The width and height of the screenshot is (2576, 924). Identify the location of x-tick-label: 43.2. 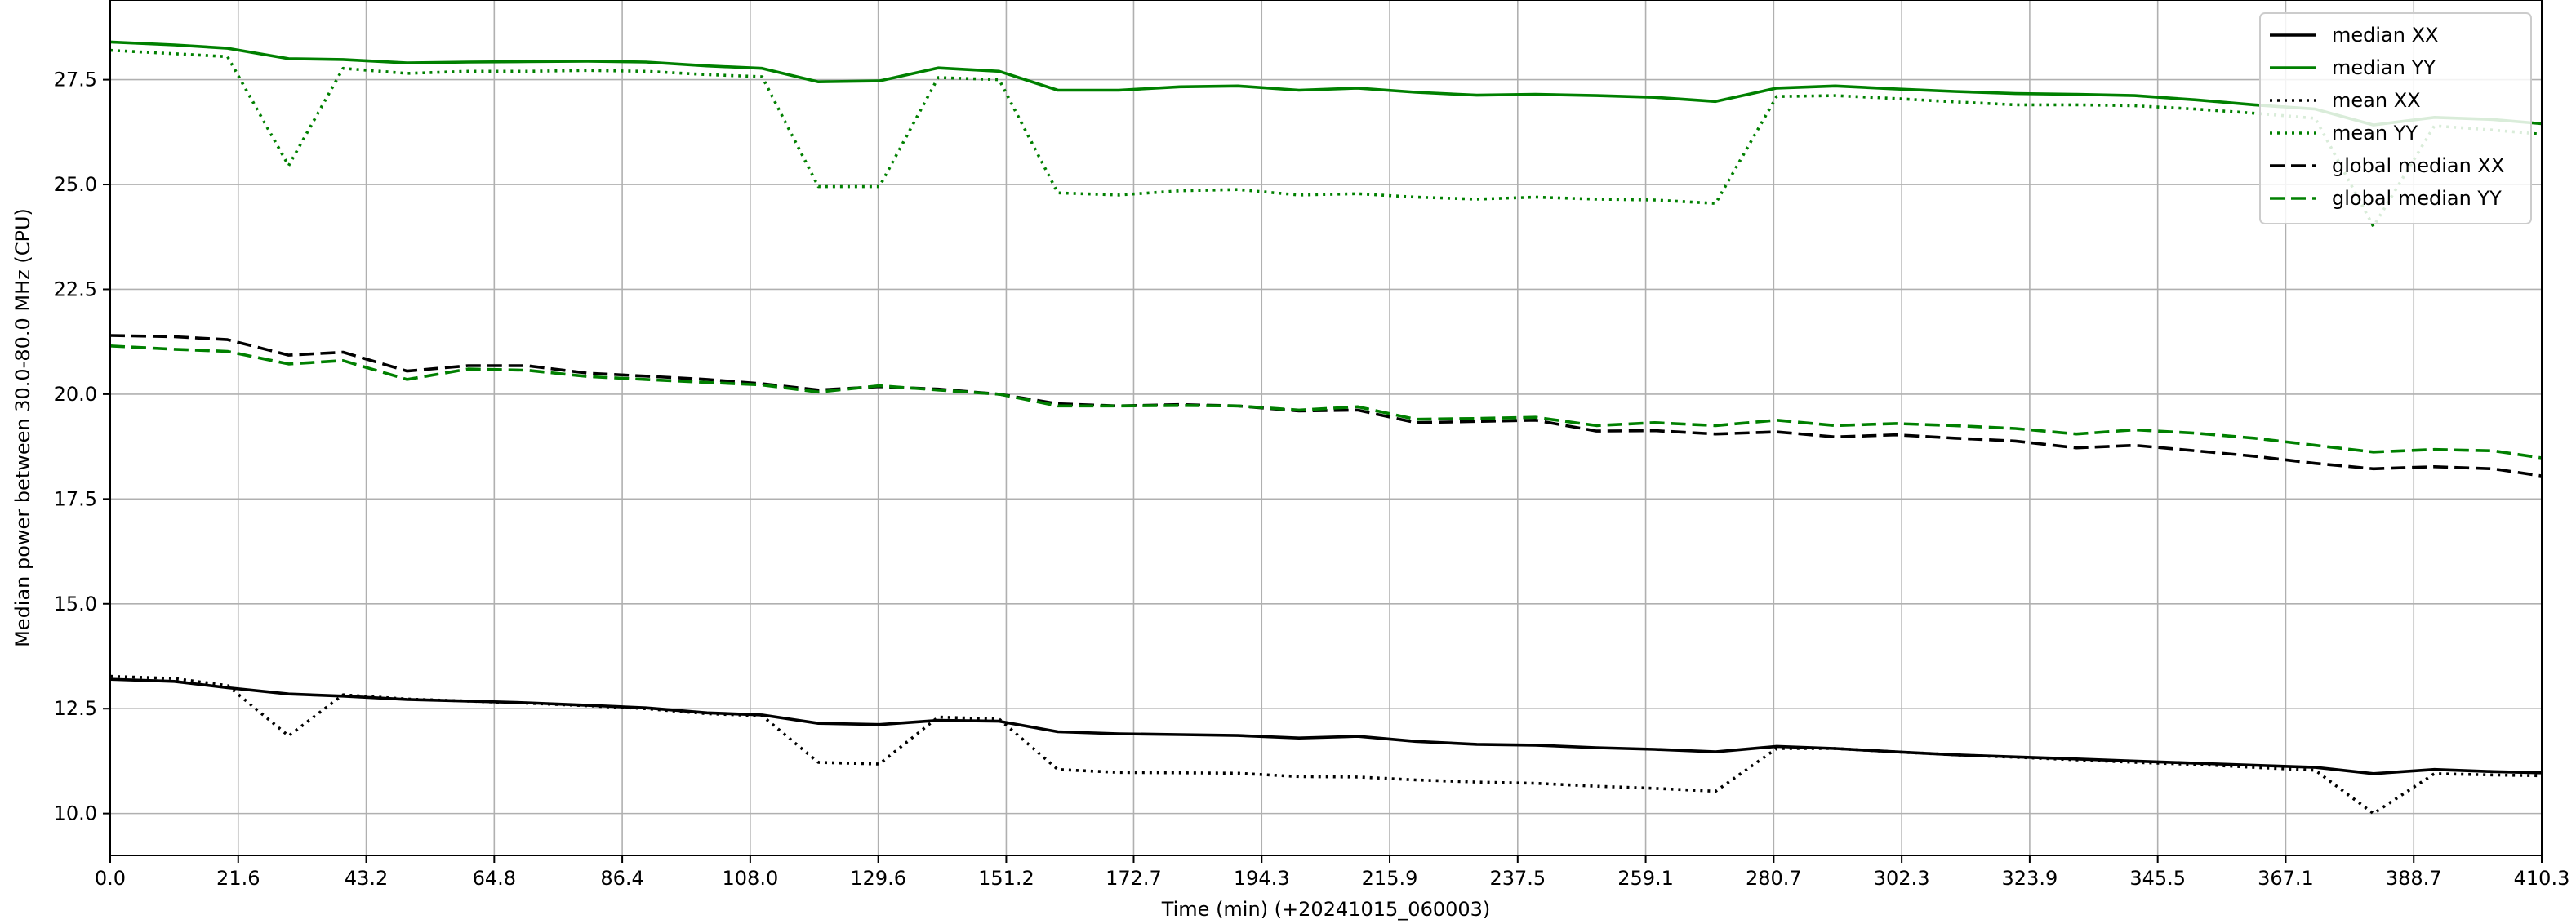
(366, 878).